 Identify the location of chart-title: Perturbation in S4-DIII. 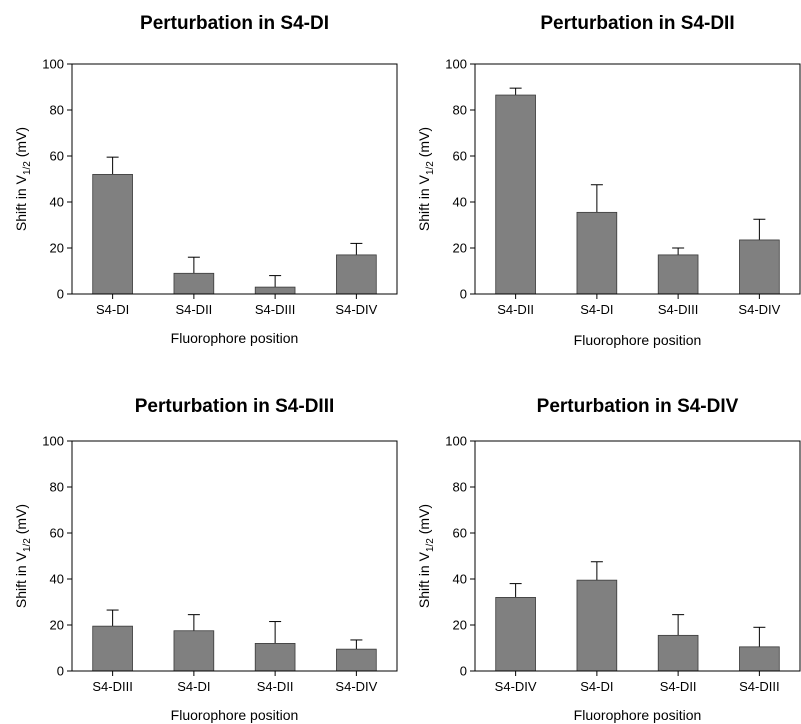
(235, 406).